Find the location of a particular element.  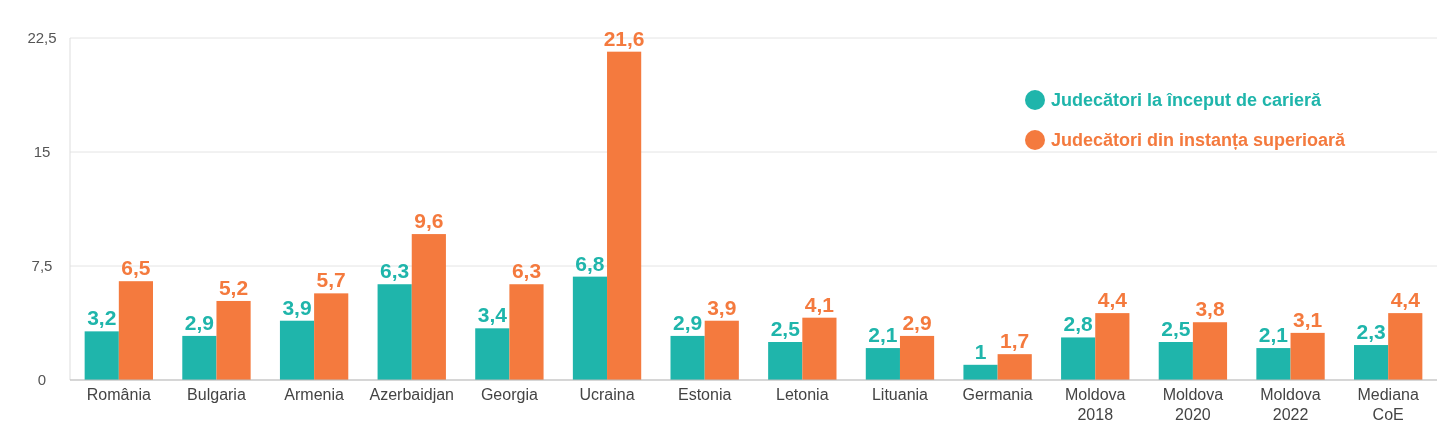

data-label: 3,8 is located at coordinates (1210, 309).